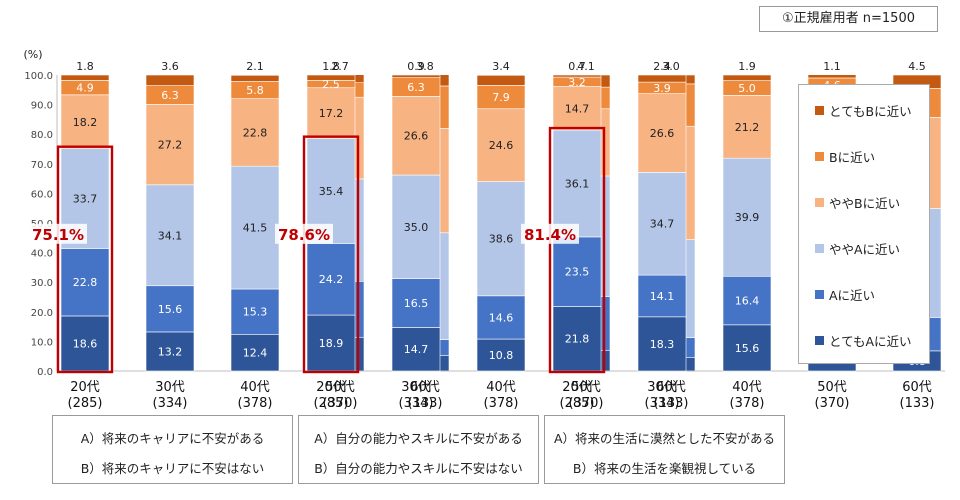 The image size is (960, 500). I want to click on highlight-label-background, so click(304, 233).